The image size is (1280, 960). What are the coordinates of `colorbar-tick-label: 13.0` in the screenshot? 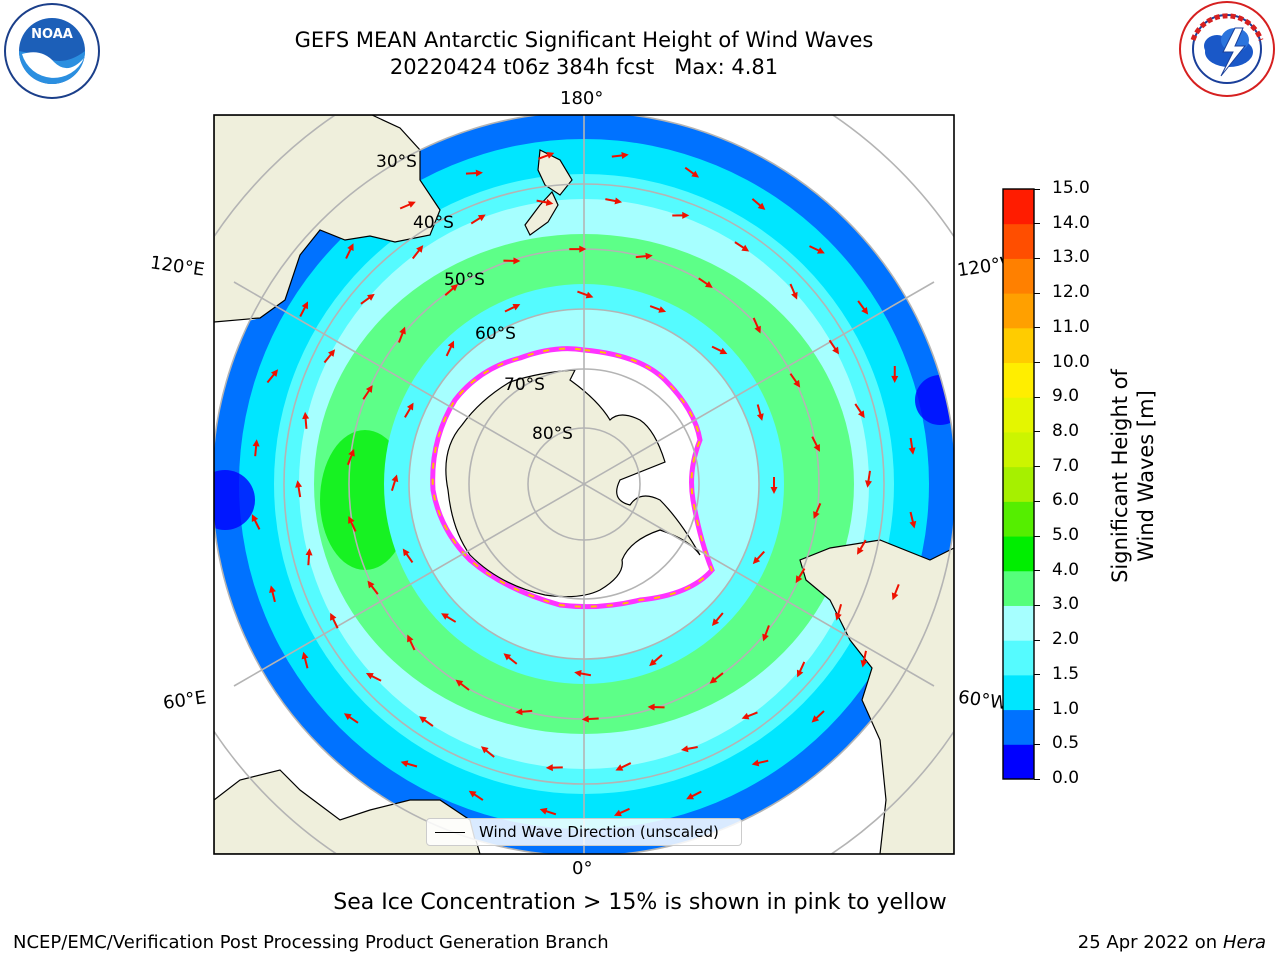 It's located at (1071, 257).